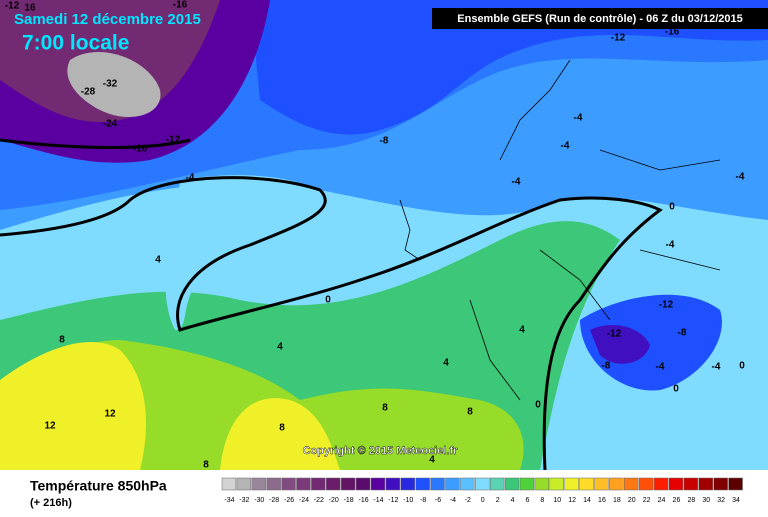 The height and width of the screenshot is (517, 768). I want to click on legend-label: 20, so click(632, 500).